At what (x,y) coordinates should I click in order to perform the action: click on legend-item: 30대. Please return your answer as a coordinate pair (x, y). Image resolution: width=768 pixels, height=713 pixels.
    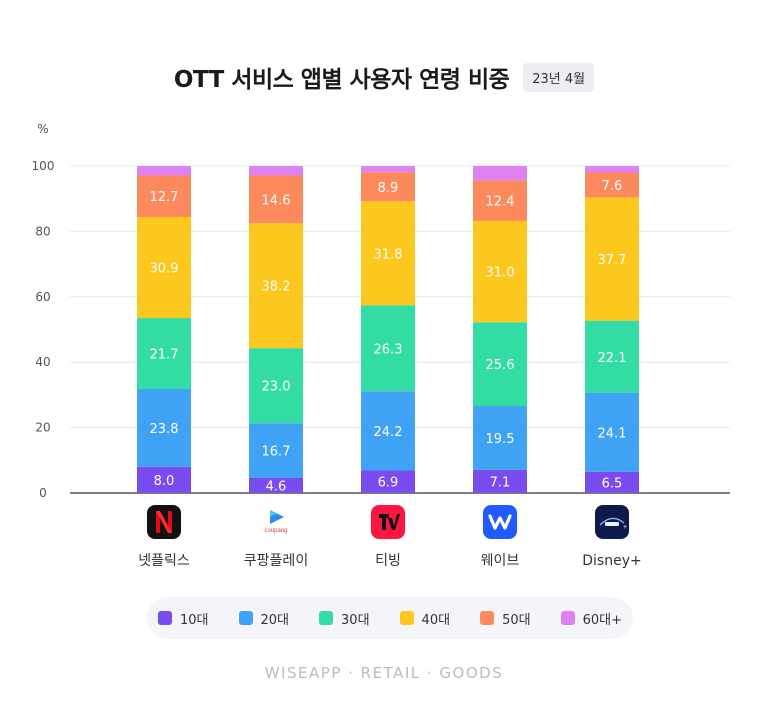
    Looking at the image, I should click on (344, 618).